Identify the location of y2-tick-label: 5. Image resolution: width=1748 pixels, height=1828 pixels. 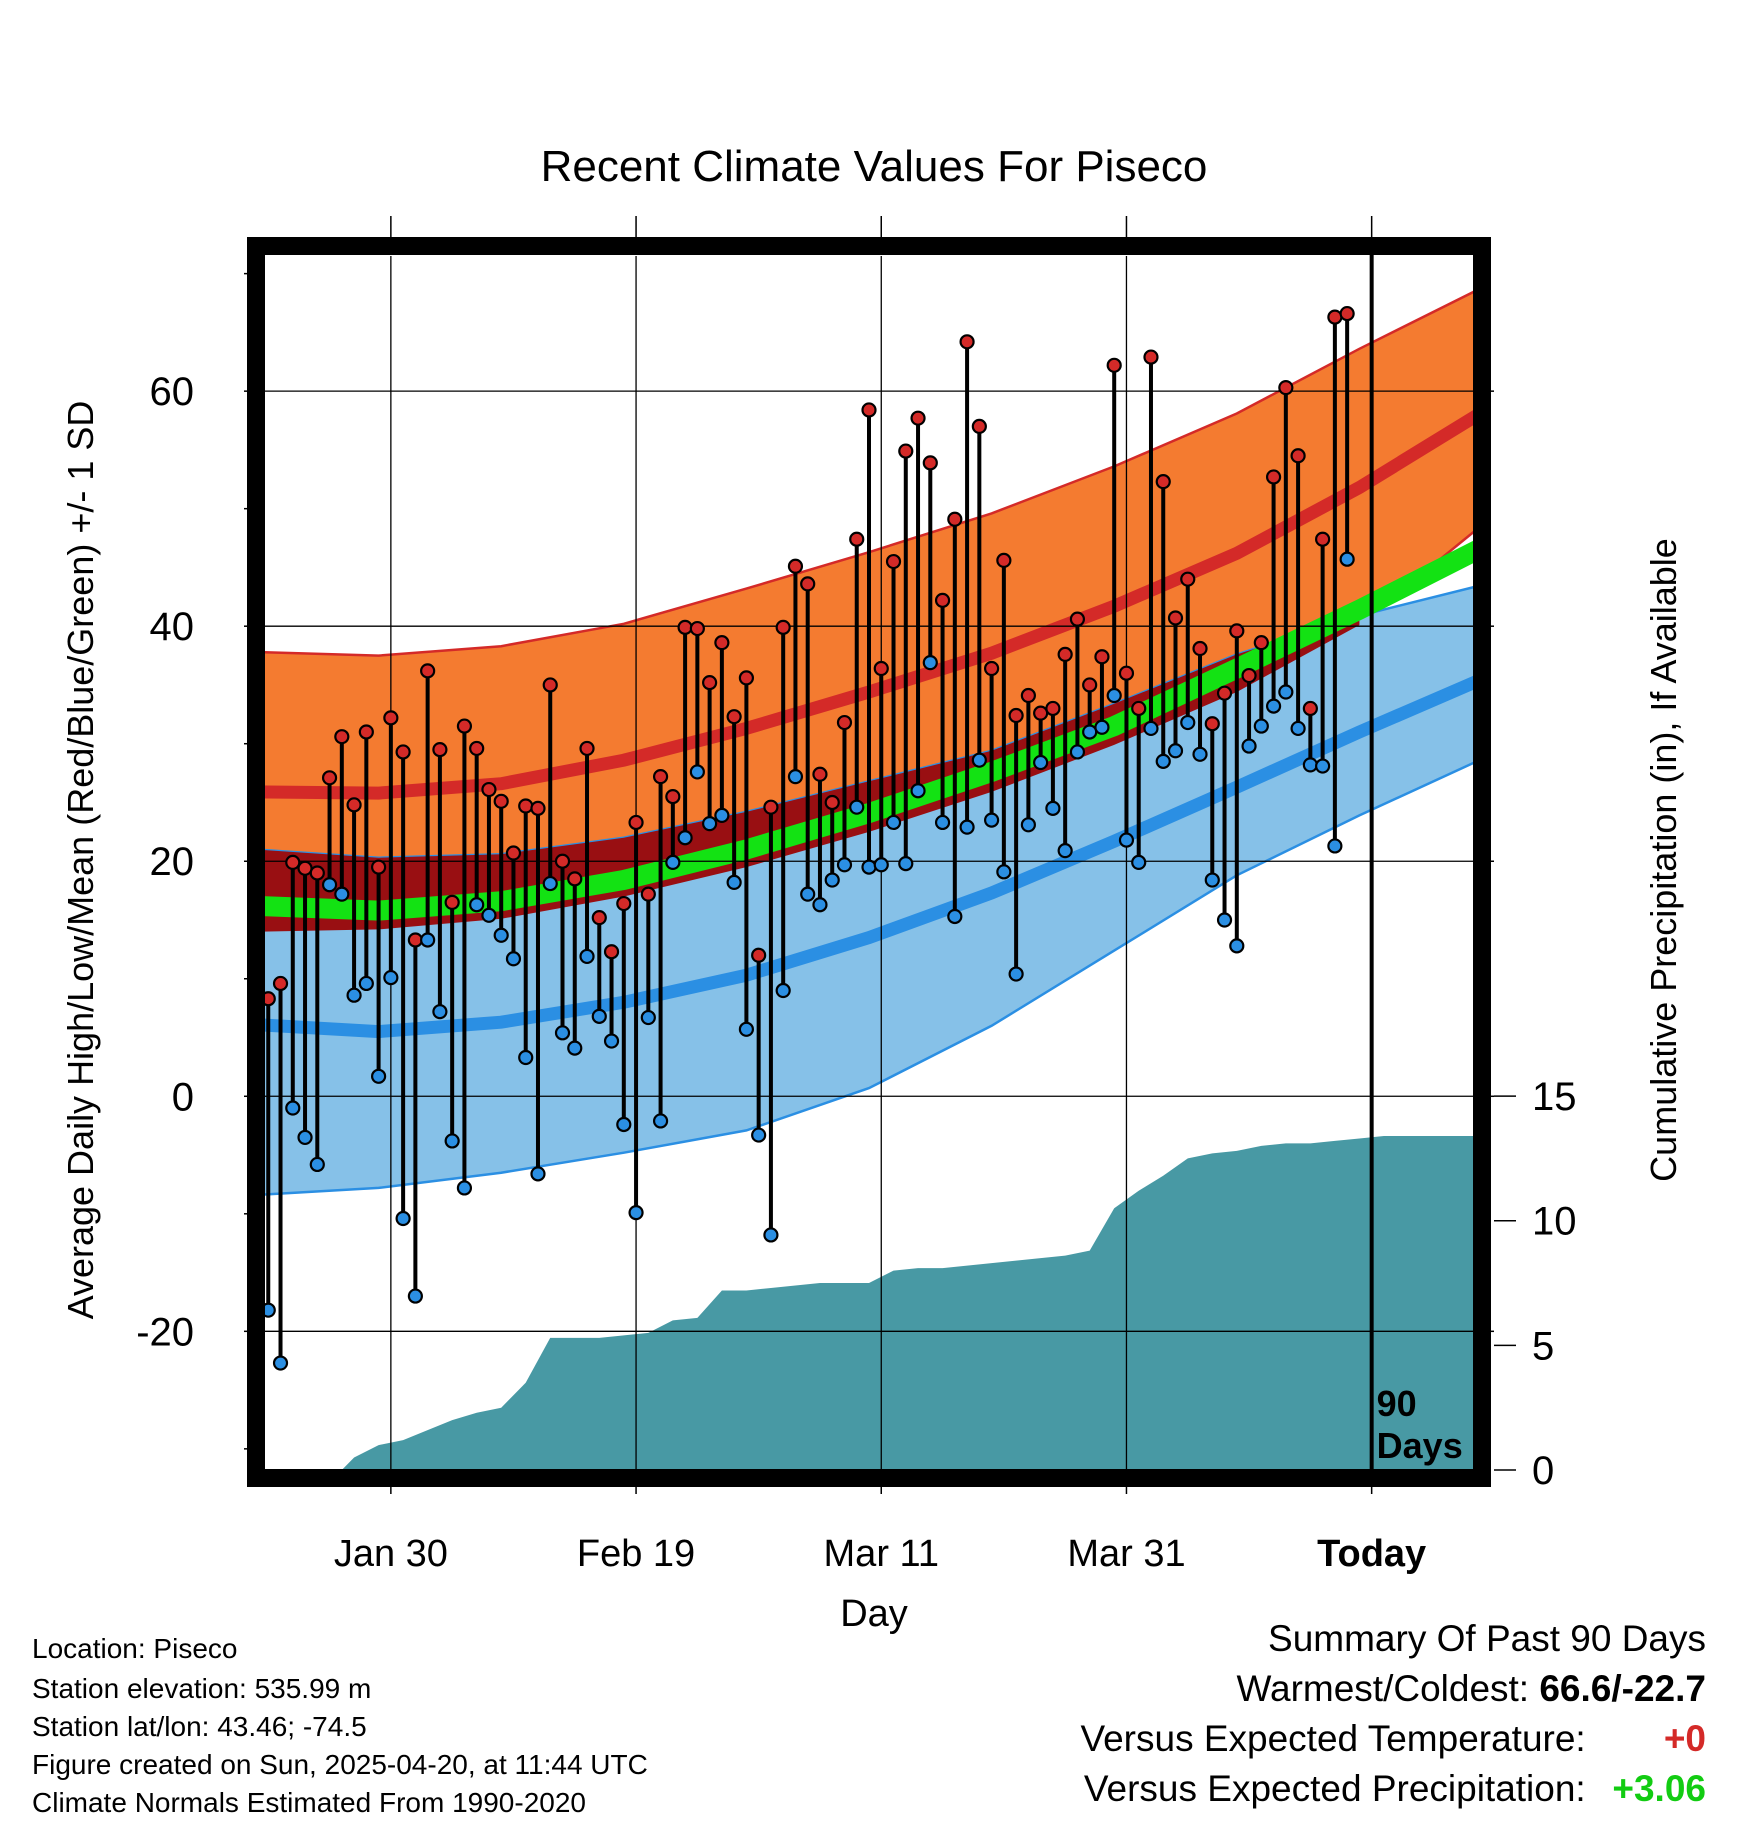
(1543, 1346).